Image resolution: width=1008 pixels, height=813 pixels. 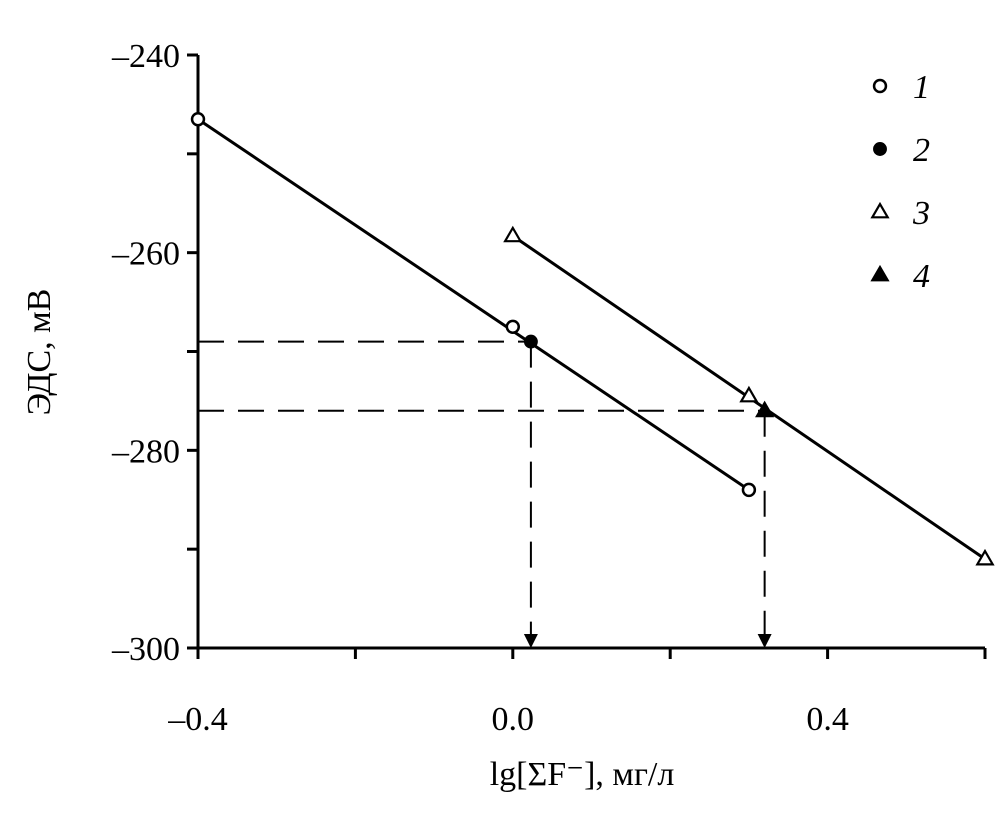 What do you see at coordinates (39, 352) in the screenshot?
I see `y-axis-title: ЭДС, мВ` at bounding box center [39, 352].